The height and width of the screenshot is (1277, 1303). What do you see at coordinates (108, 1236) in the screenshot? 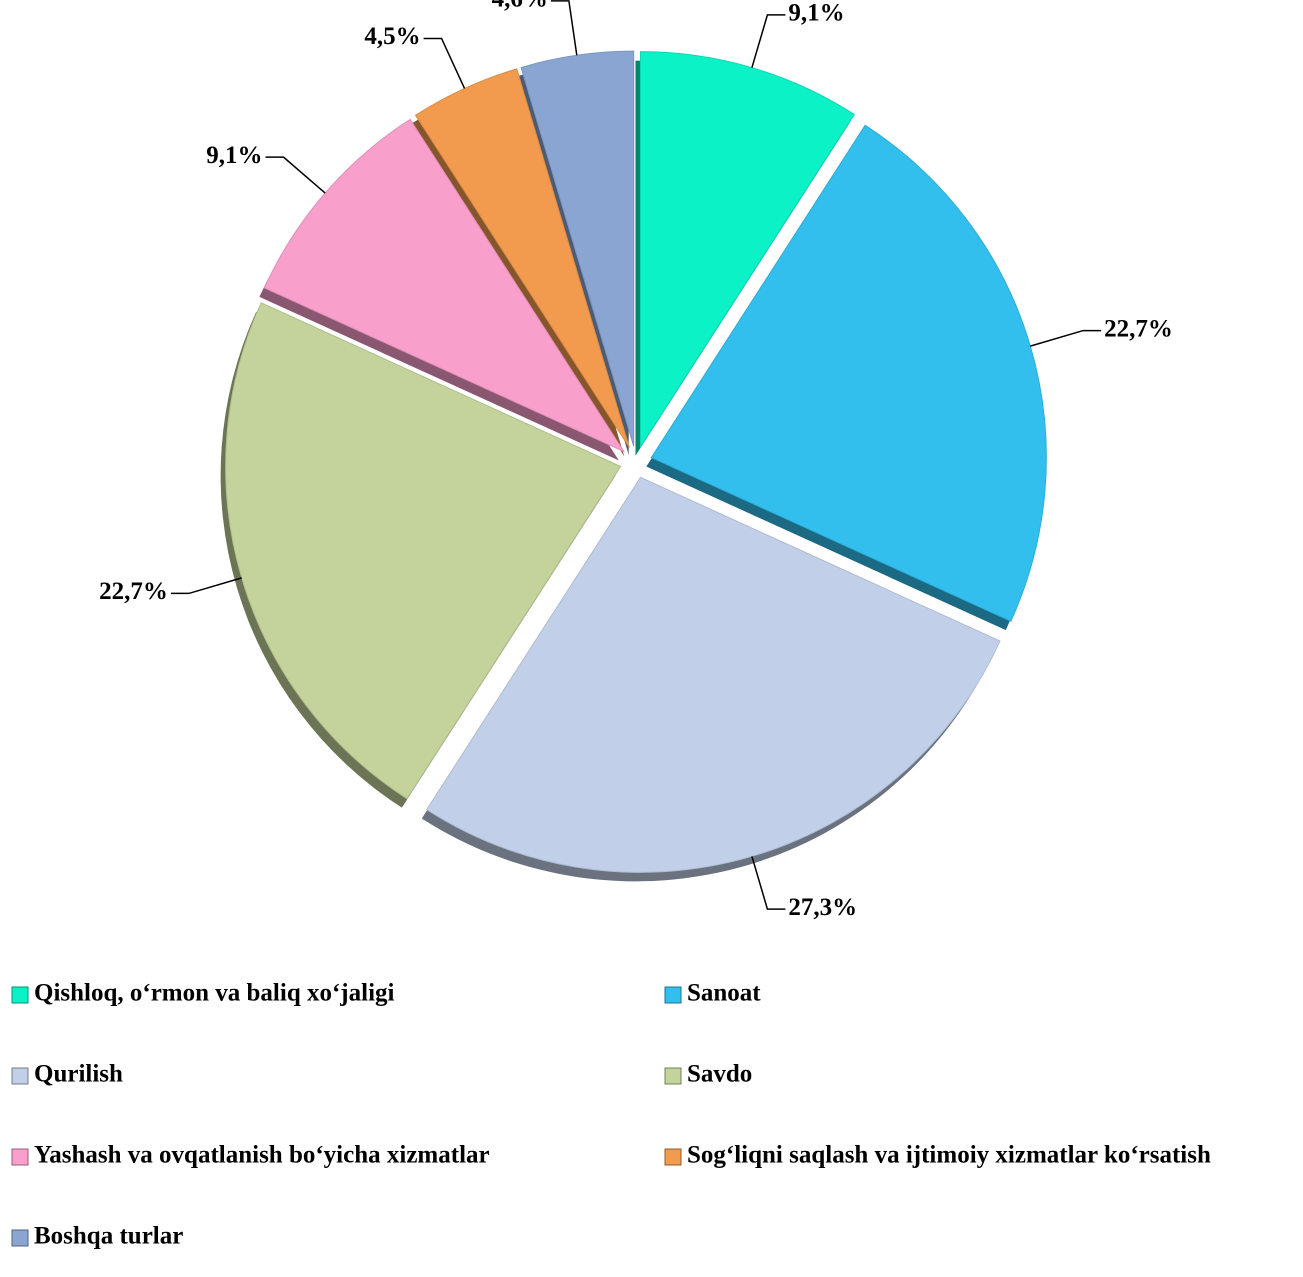
I see `legend-label: Boshqa turlar` at bounding box center [108, 1236].